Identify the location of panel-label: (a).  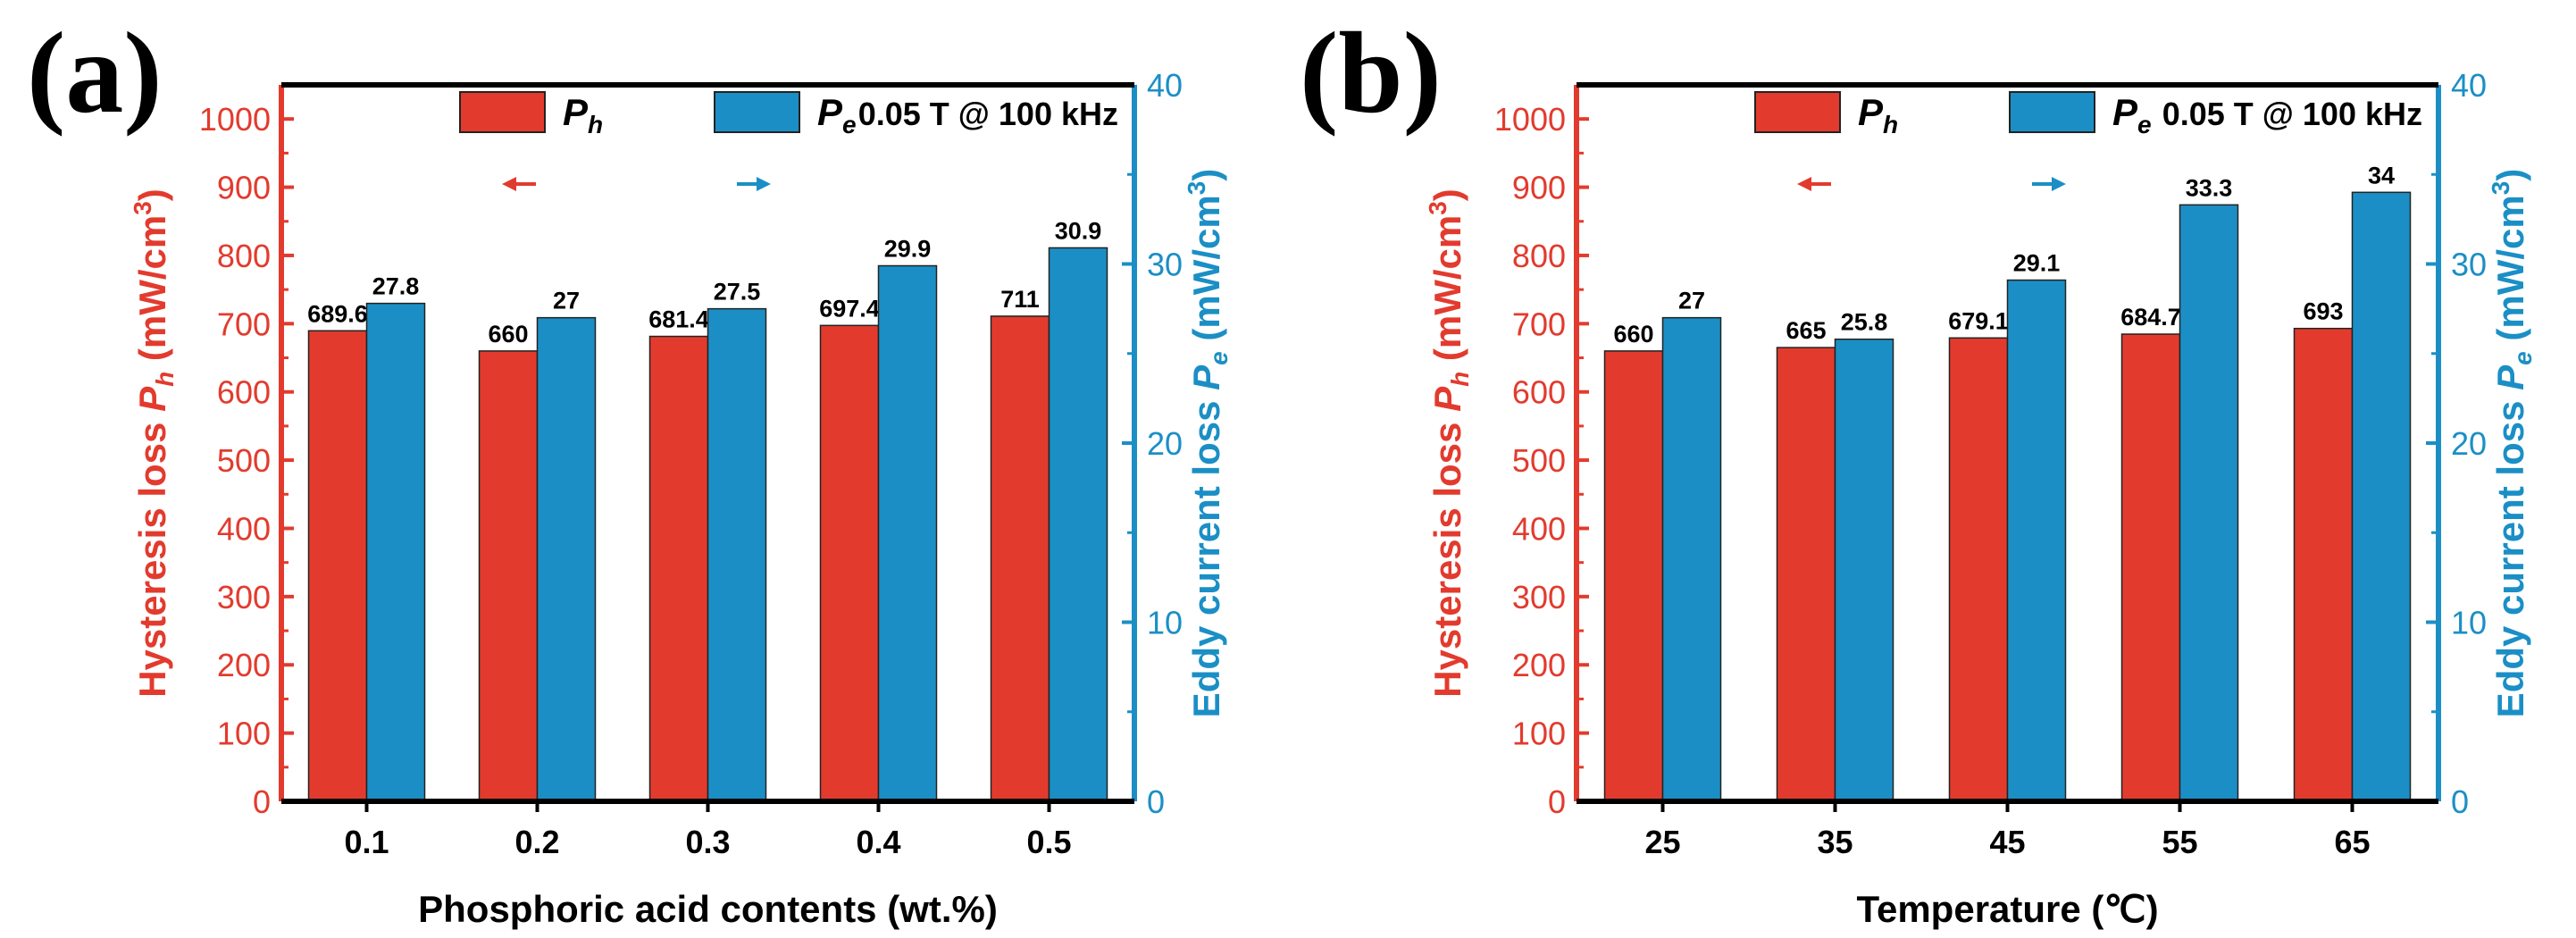
(95, 73).